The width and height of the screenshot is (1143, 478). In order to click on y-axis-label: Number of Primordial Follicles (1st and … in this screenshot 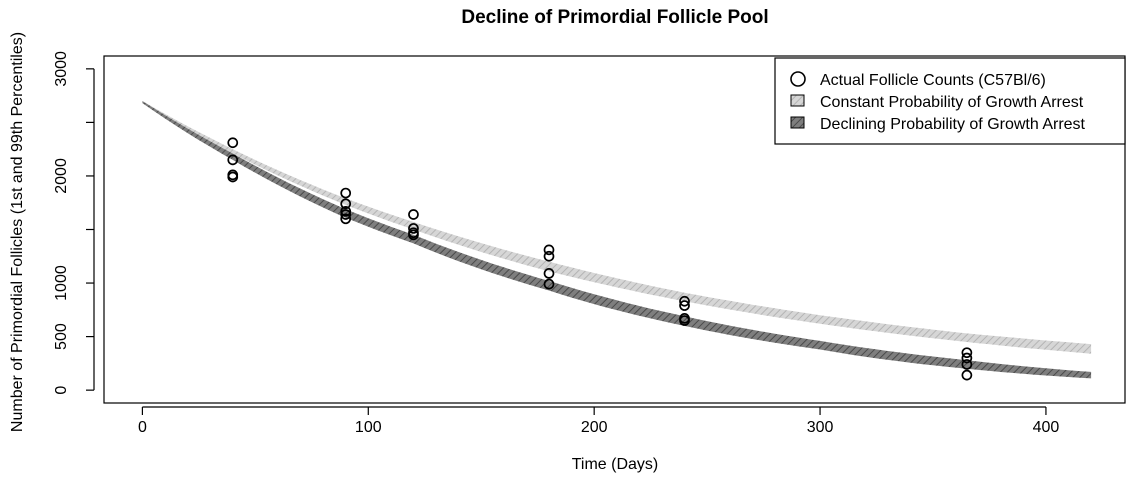, I will do `click(17, 232)`.